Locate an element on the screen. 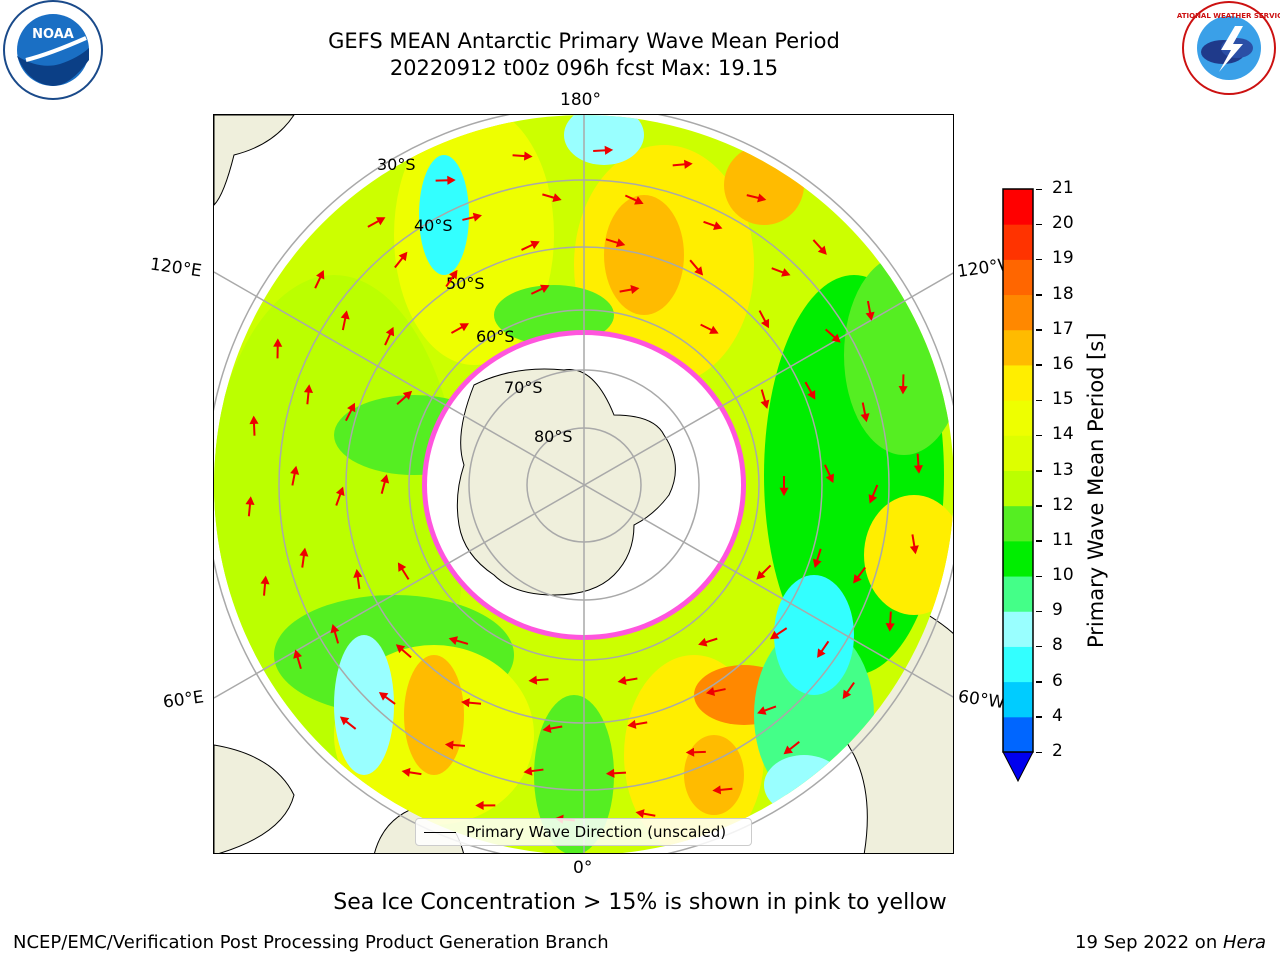  footer-host: Hera is located at coordinates (1244, 942).